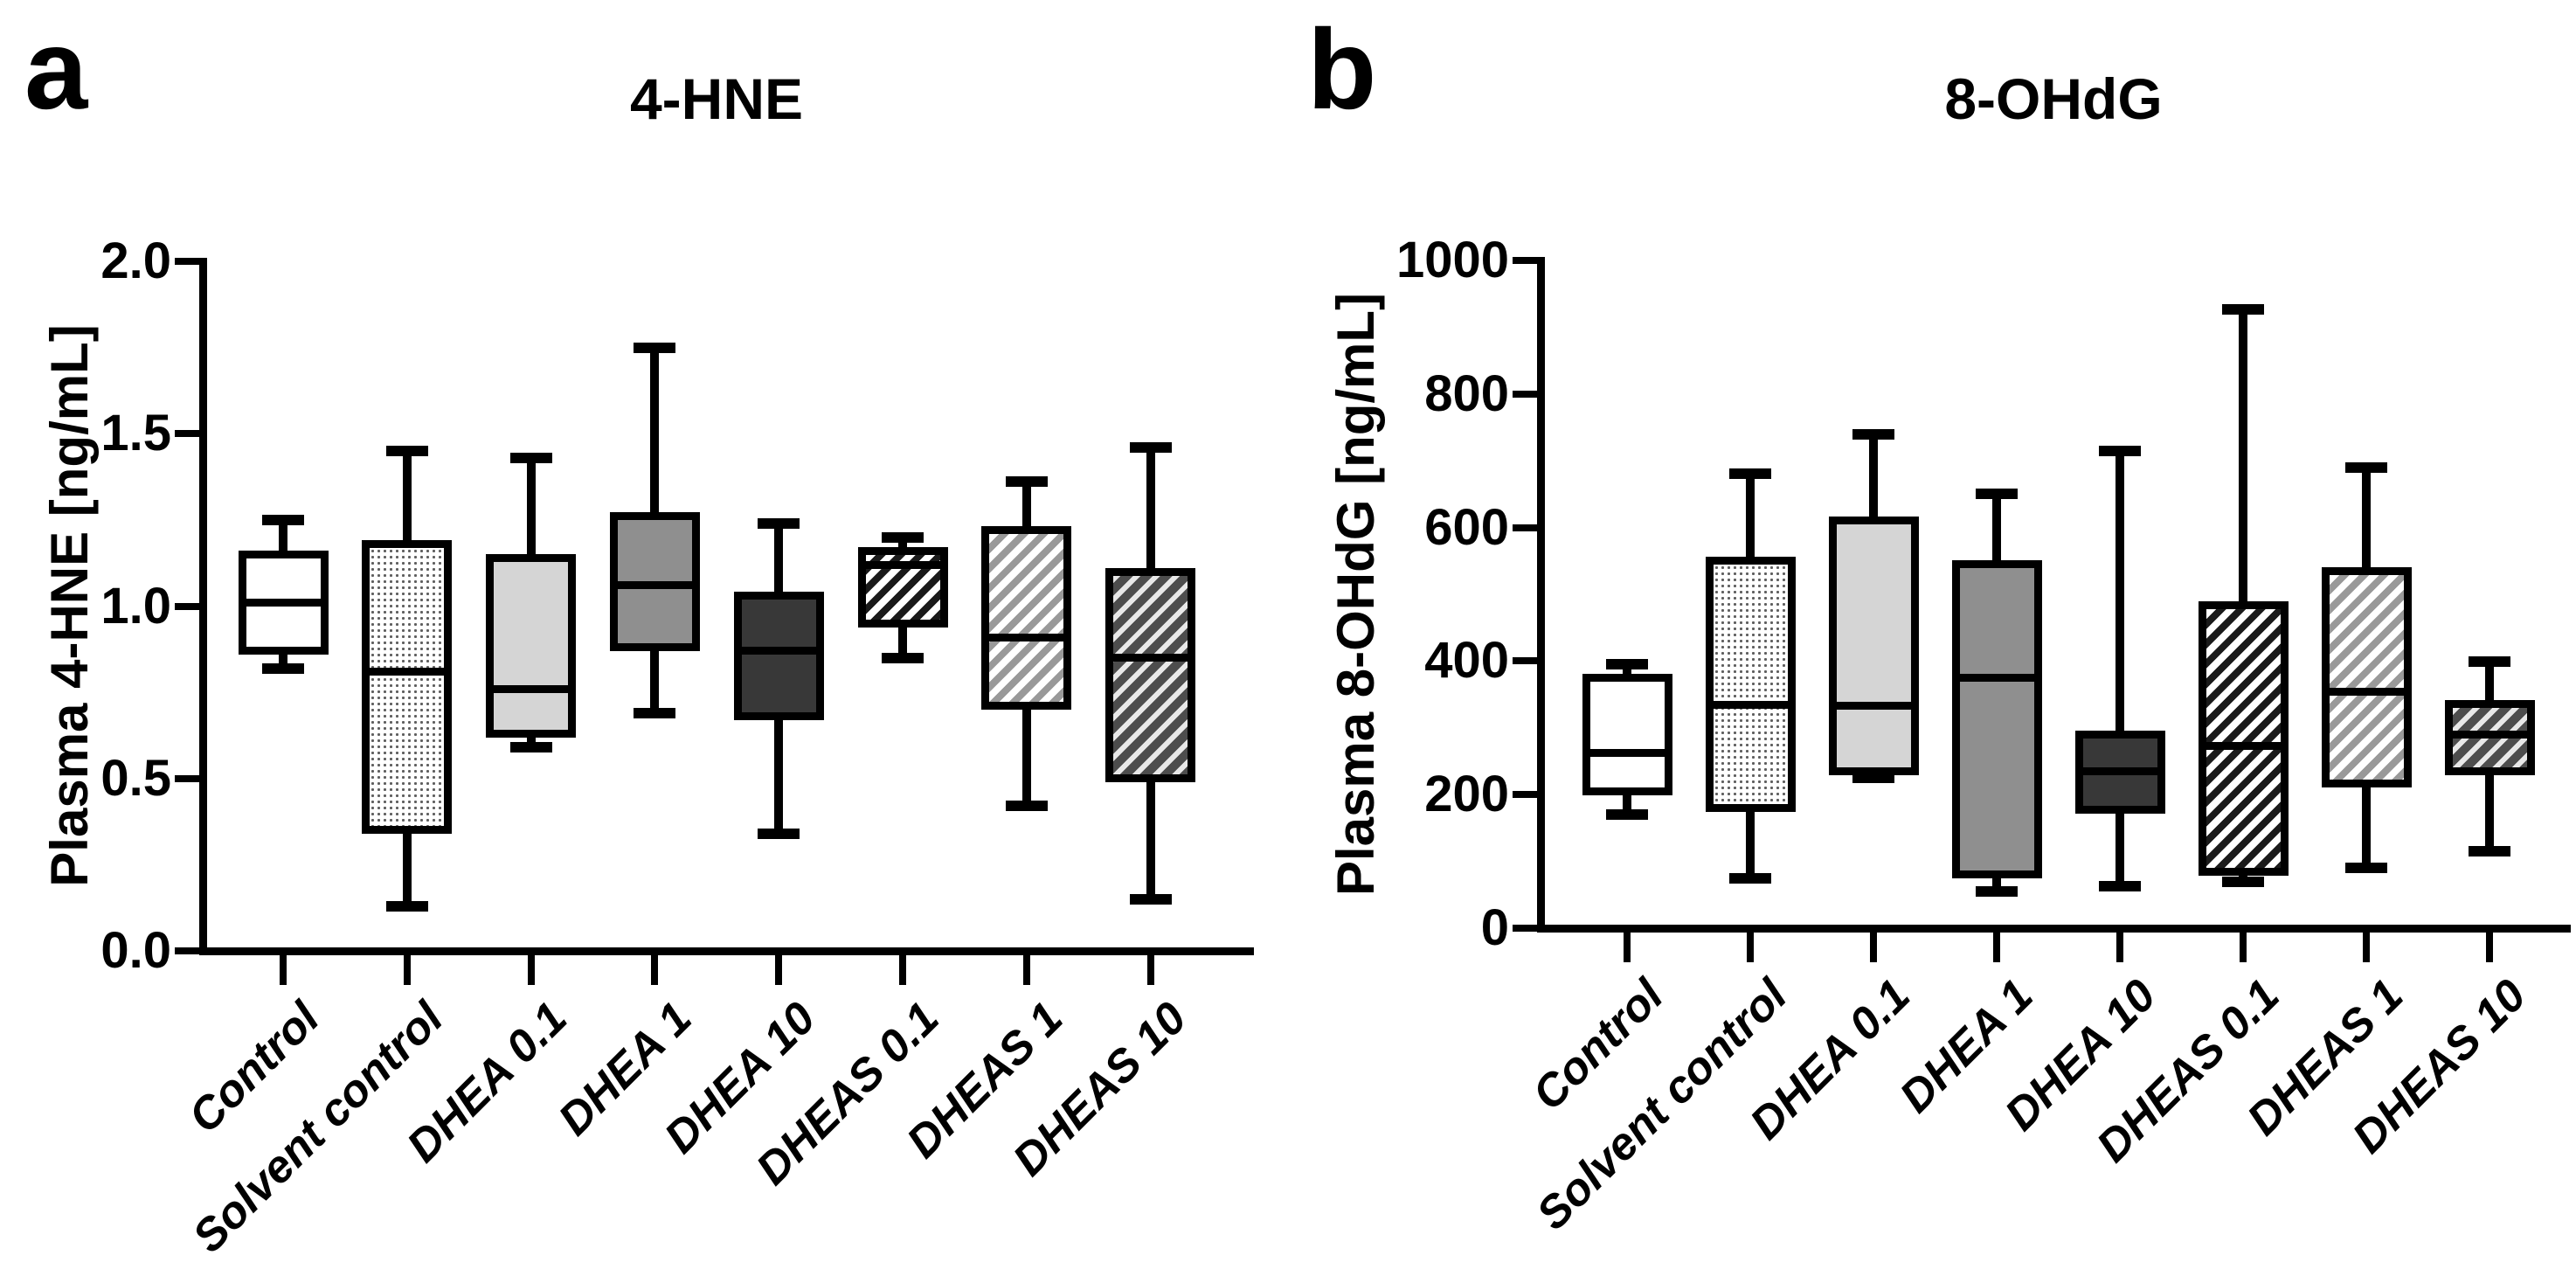  I want to click on y-tick-label: 1000, so click(1452, 260).